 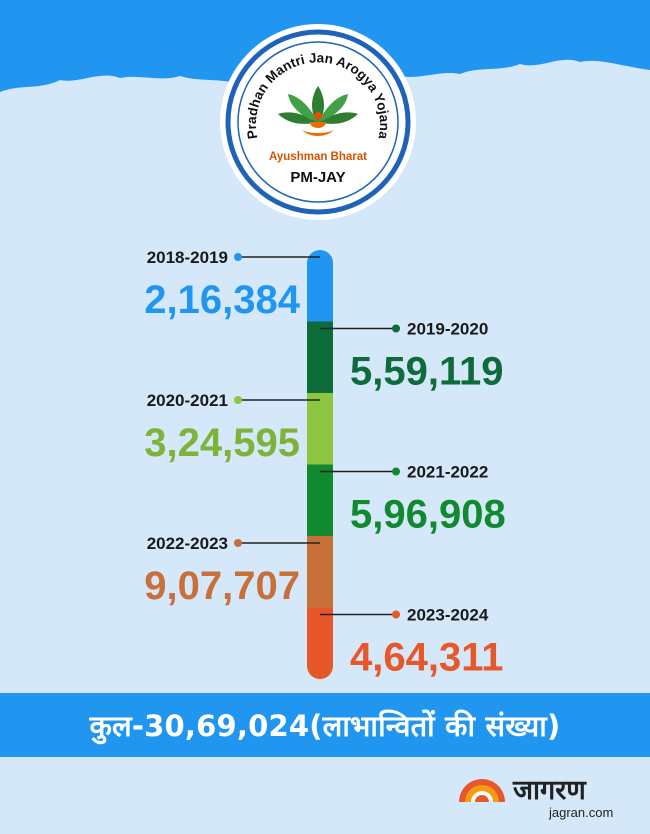 I want to click on total-banner: कुल-30,69,024(लाभान्वितों की संख्या), so click(x=325, y=725).